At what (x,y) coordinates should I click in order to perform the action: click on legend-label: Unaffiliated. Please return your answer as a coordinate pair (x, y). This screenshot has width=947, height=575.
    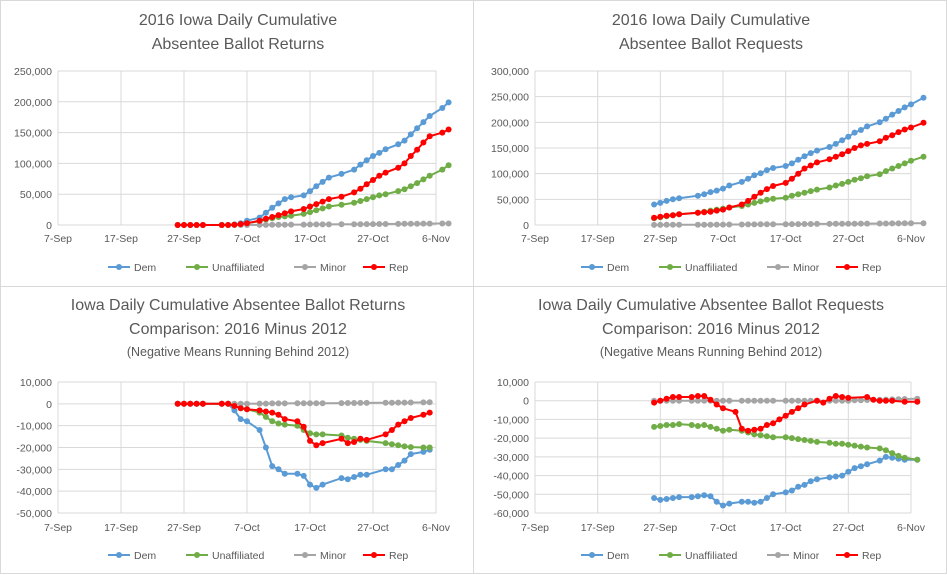
    Looking at the image, I should click on (238, 268).